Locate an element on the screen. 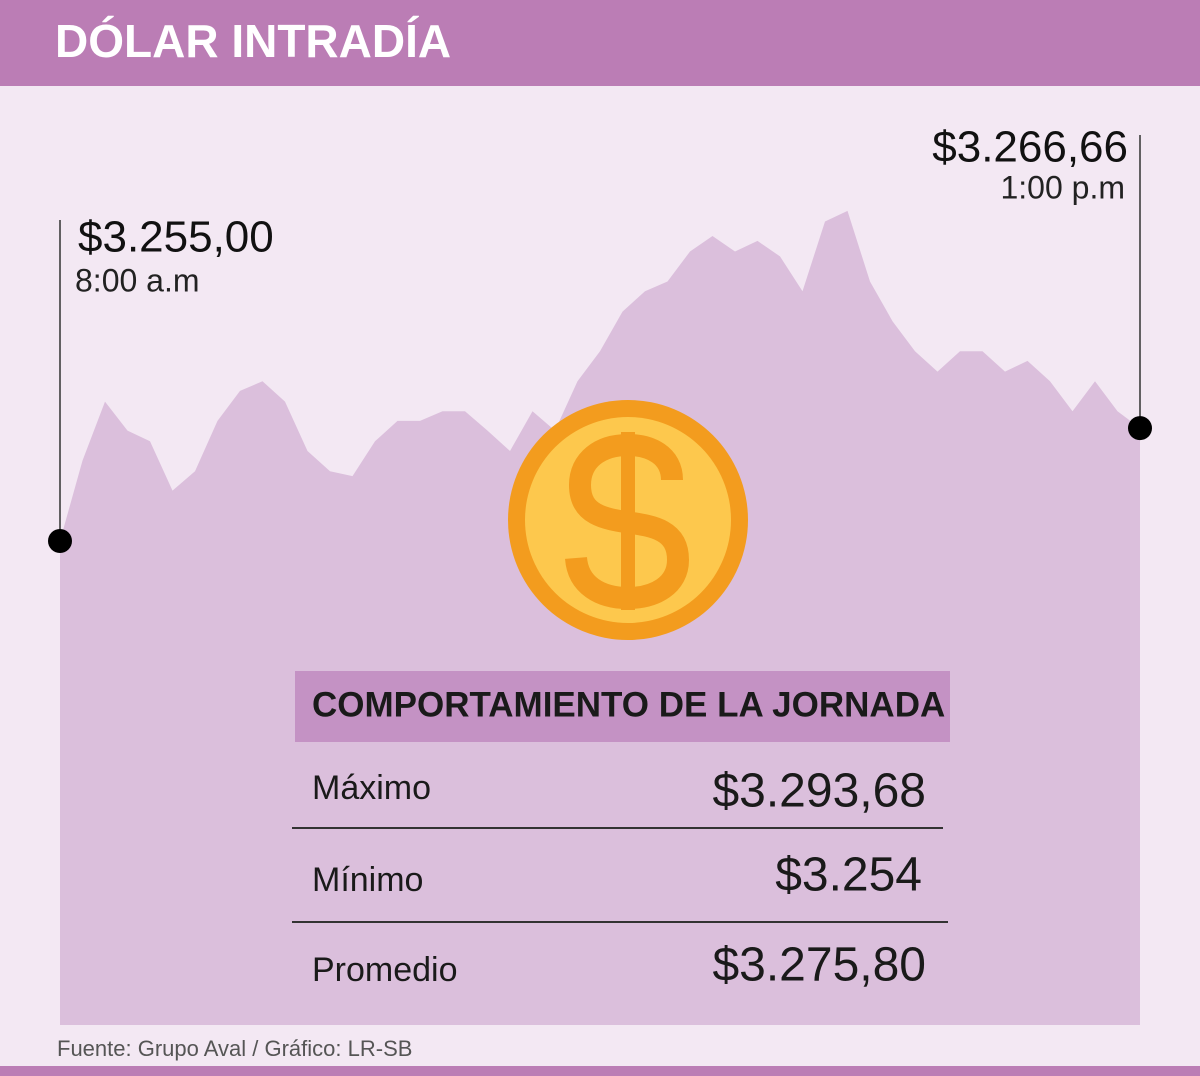 This screenshot has height=1076, width=1200. row-label: Promedio is located at coordinates (385, 970).